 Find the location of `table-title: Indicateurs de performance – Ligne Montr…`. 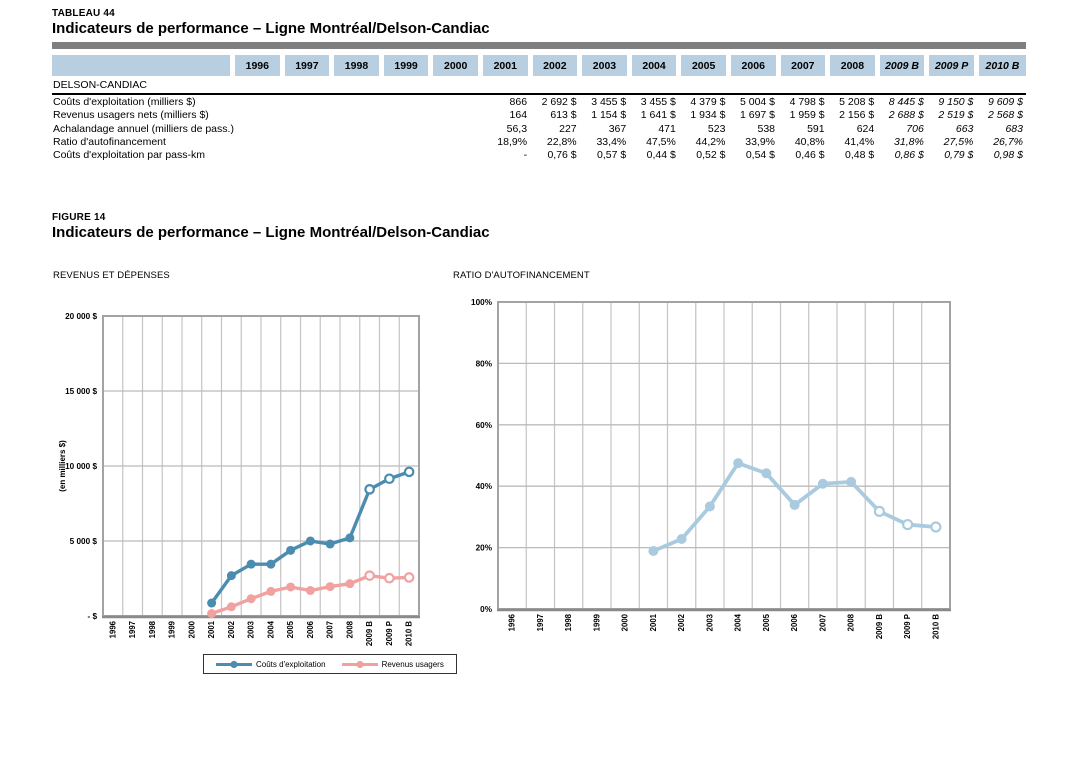

table-title: Indicateurs de performance – Ligne Montr… is located at coordinates (271, 28).